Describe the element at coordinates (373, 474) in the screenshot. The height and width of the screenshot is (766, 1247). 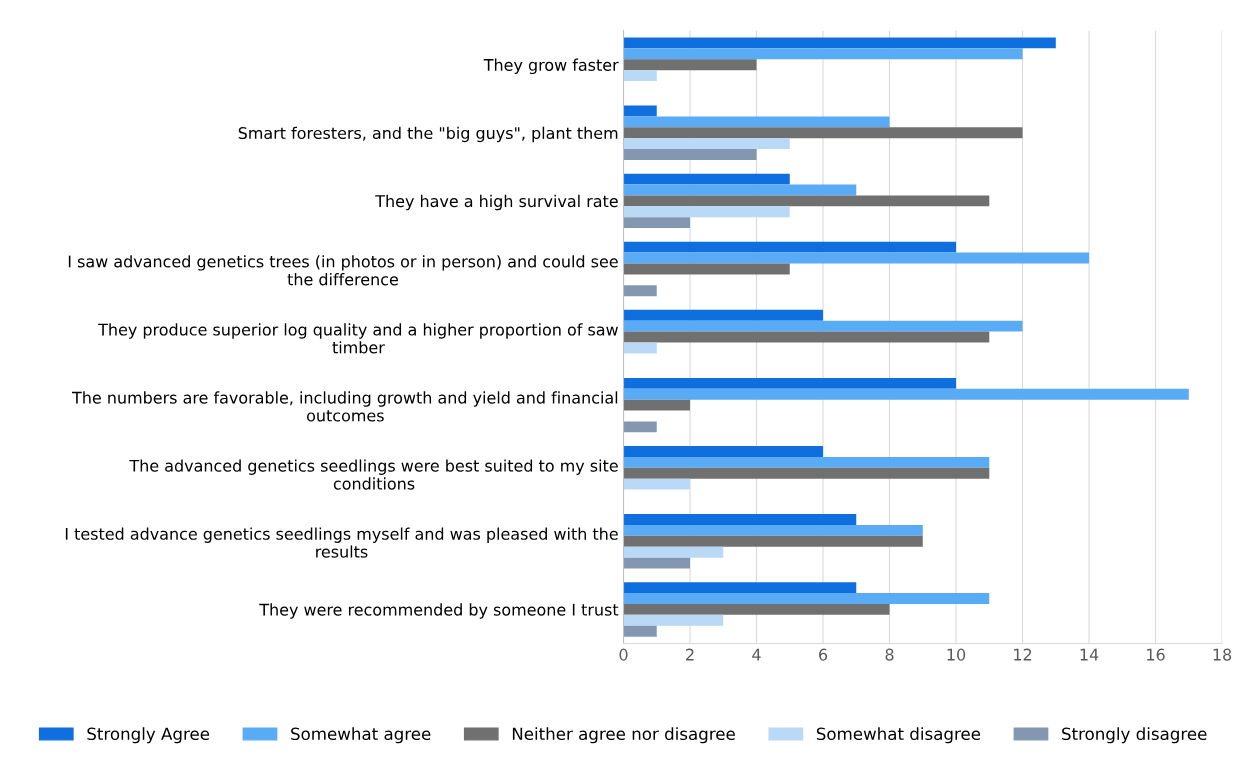
I see `y-tick-label: The advanced genetics seedlings were best suited to my site conditions` at that location.